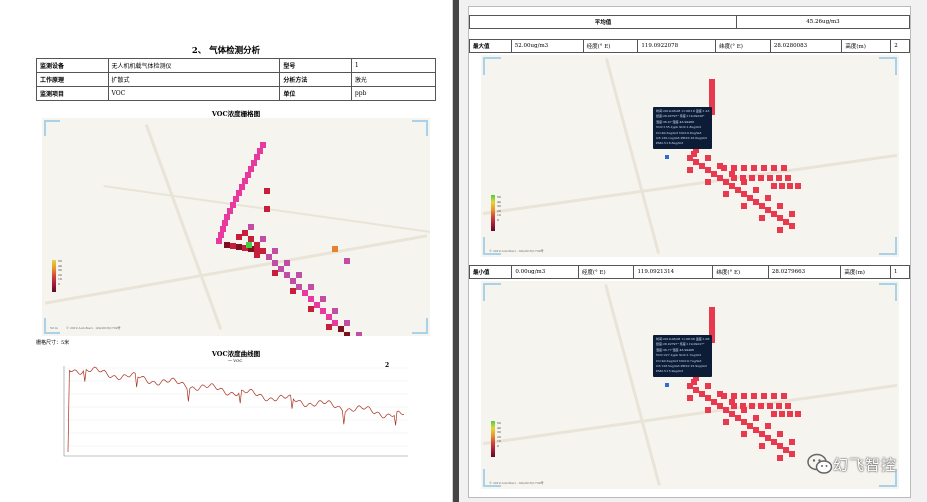  Describe the element at coordinates (866, 272) in the screenshot. I see `min-alt-label: 高度(m)` at that location.